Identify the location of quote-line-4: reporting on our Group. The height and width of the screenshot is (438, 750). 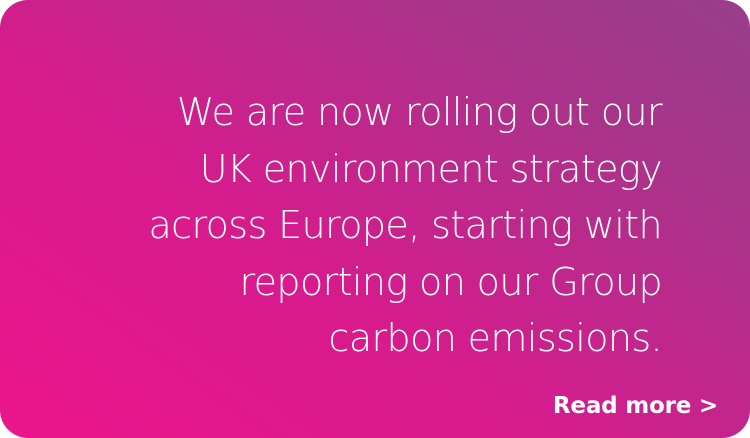
(450, 281).